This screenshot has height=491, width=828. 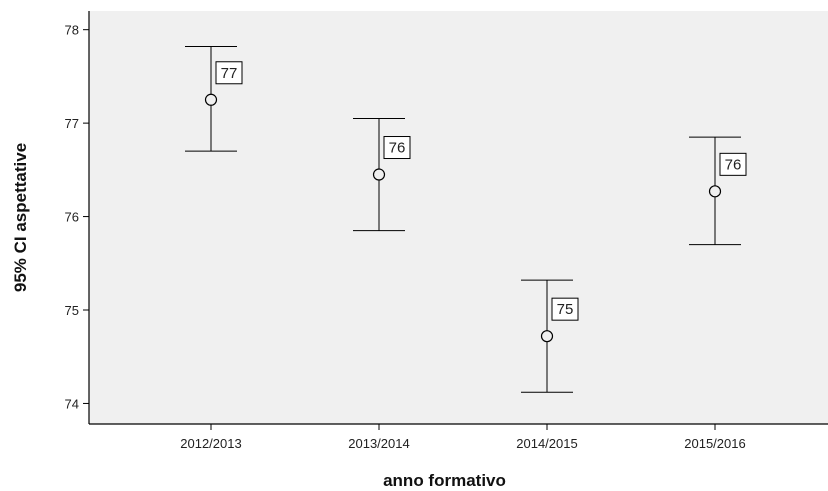 I want to click on x-tick-label: 2014/2015, so click(x=546, y=443).